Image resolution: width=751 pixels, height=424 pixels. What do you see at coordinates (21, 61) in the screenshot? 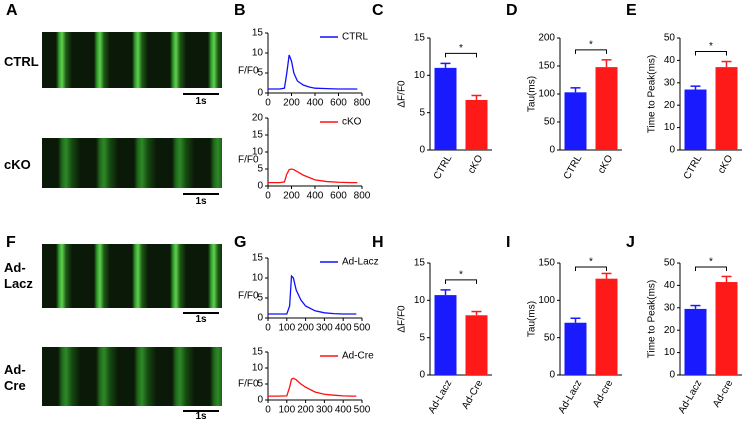
I see `image-label: CTRL` at bounding box center [21, 61].